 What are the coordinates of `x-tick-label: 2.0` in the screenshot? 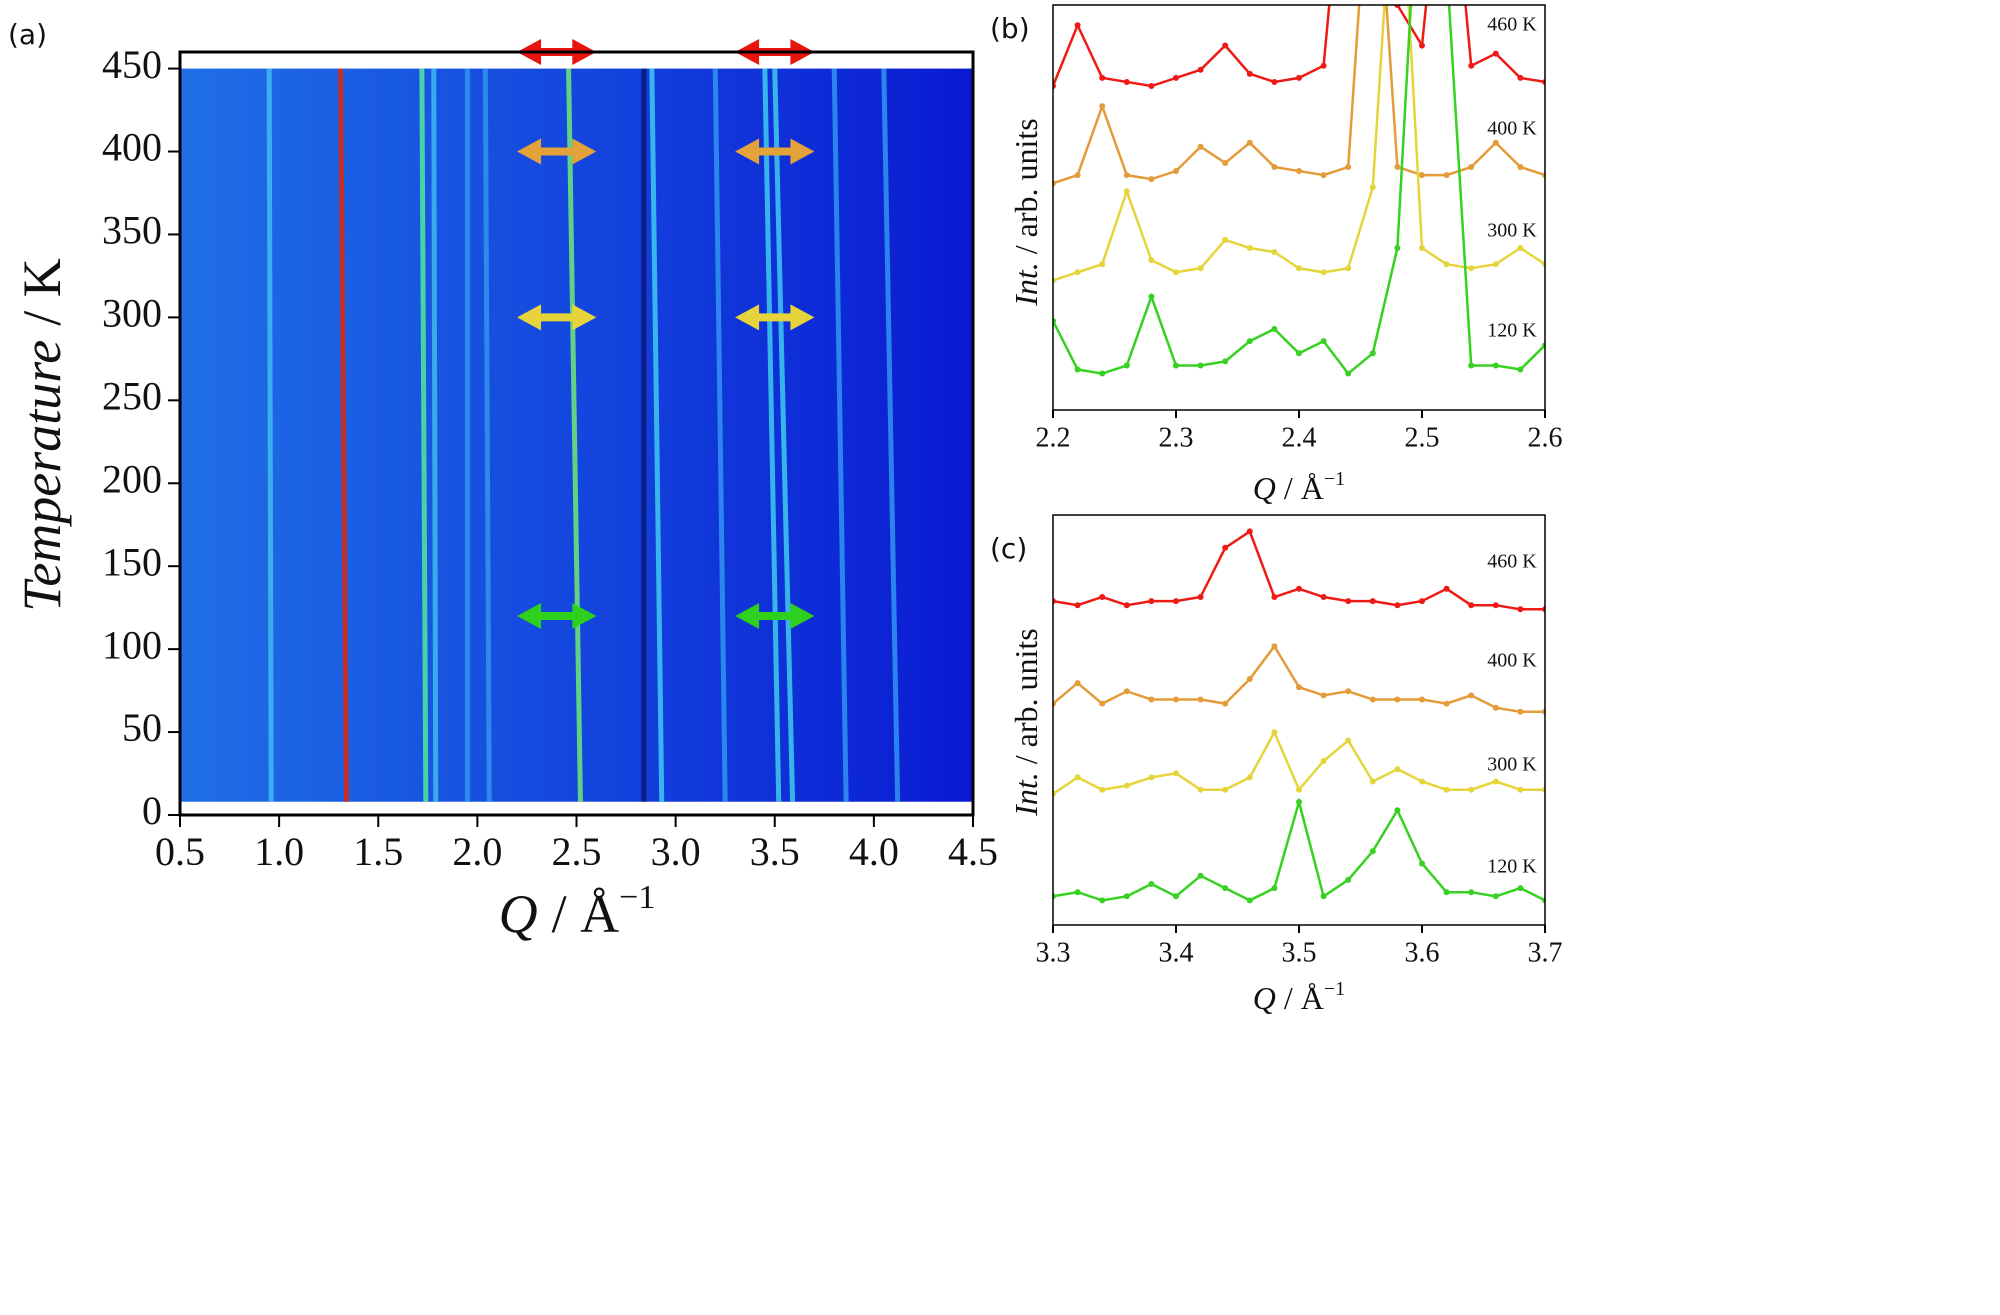 It's located at (477, 851).